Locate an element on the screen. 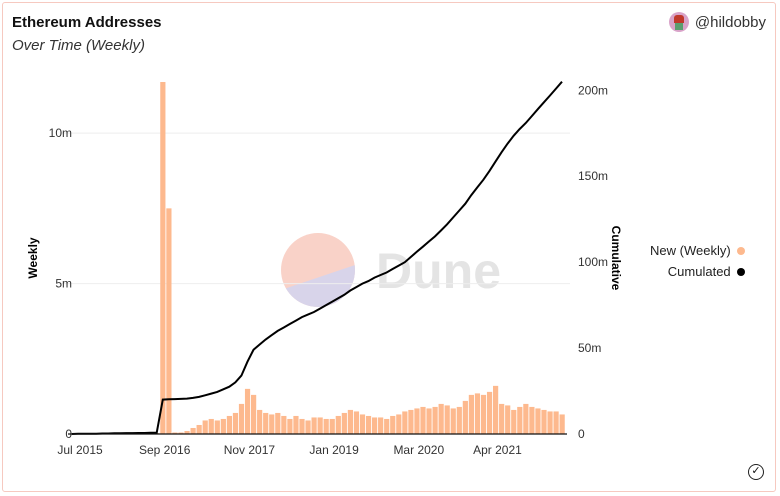  cumulated-dot-icon is located at coordinates (740, 271).